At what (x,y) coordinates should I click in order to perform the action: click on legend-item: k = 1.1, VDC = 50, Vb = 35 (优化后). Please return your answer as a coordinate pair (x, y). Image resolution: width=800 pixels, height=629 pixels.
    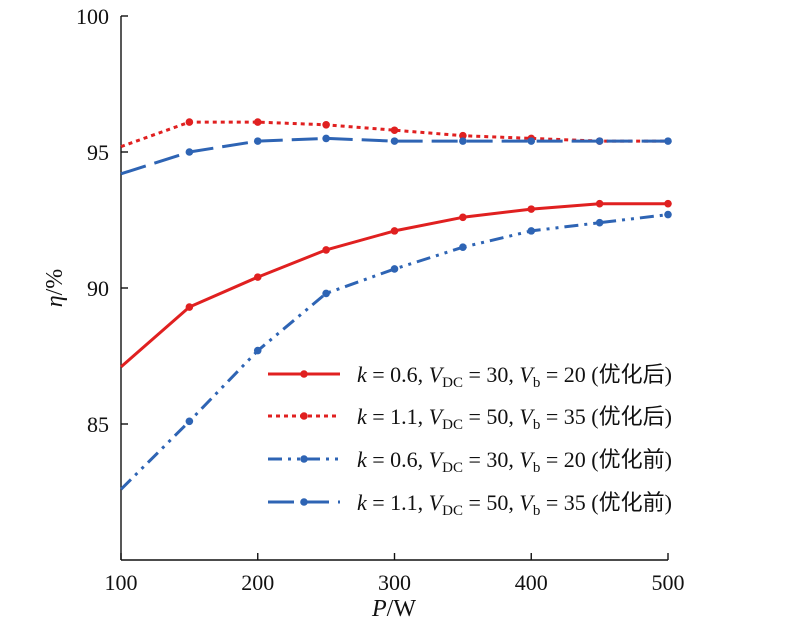
    Looking at the image, I should click on (470, 418).